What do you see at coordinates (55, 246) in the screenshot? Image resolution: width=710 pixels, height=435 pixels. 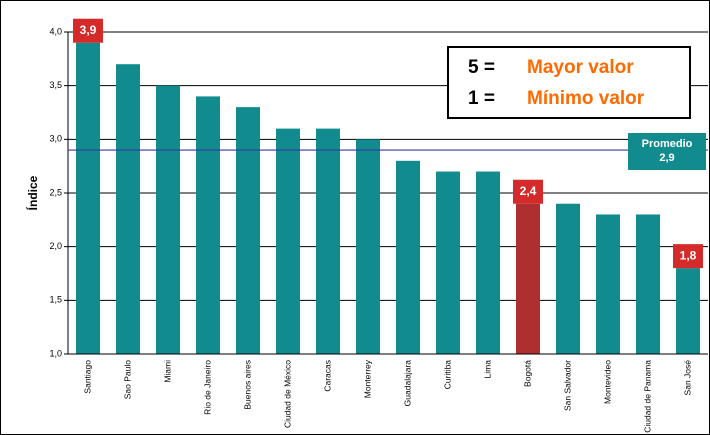 I see `y-tick-label: 2,0` at bounding box center [55, 246].